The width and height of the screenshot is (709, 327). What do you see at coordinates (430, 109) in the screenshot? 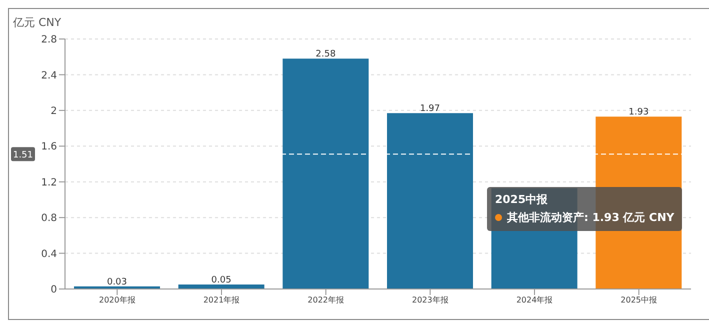
I see `data-label: 1.97` at bounding box center [430, 109].